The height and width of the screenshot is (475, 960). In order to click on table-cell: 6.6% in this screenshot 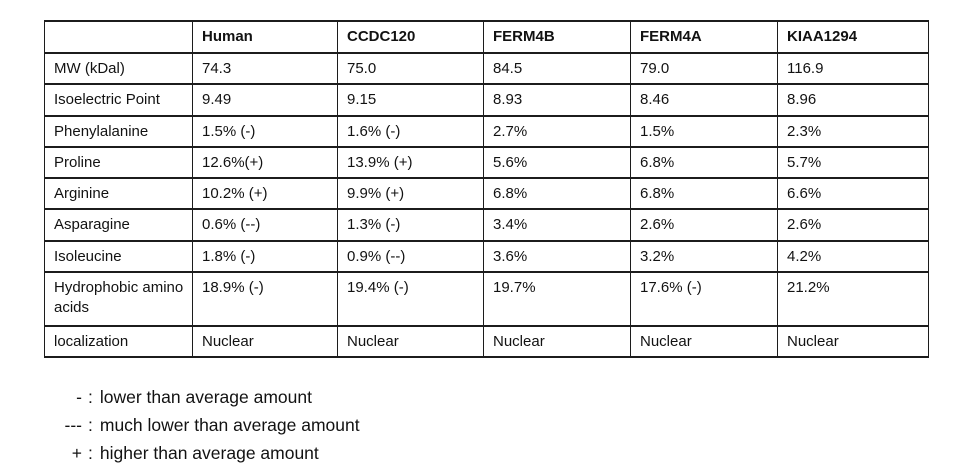, I will do `click(853, 193)`.